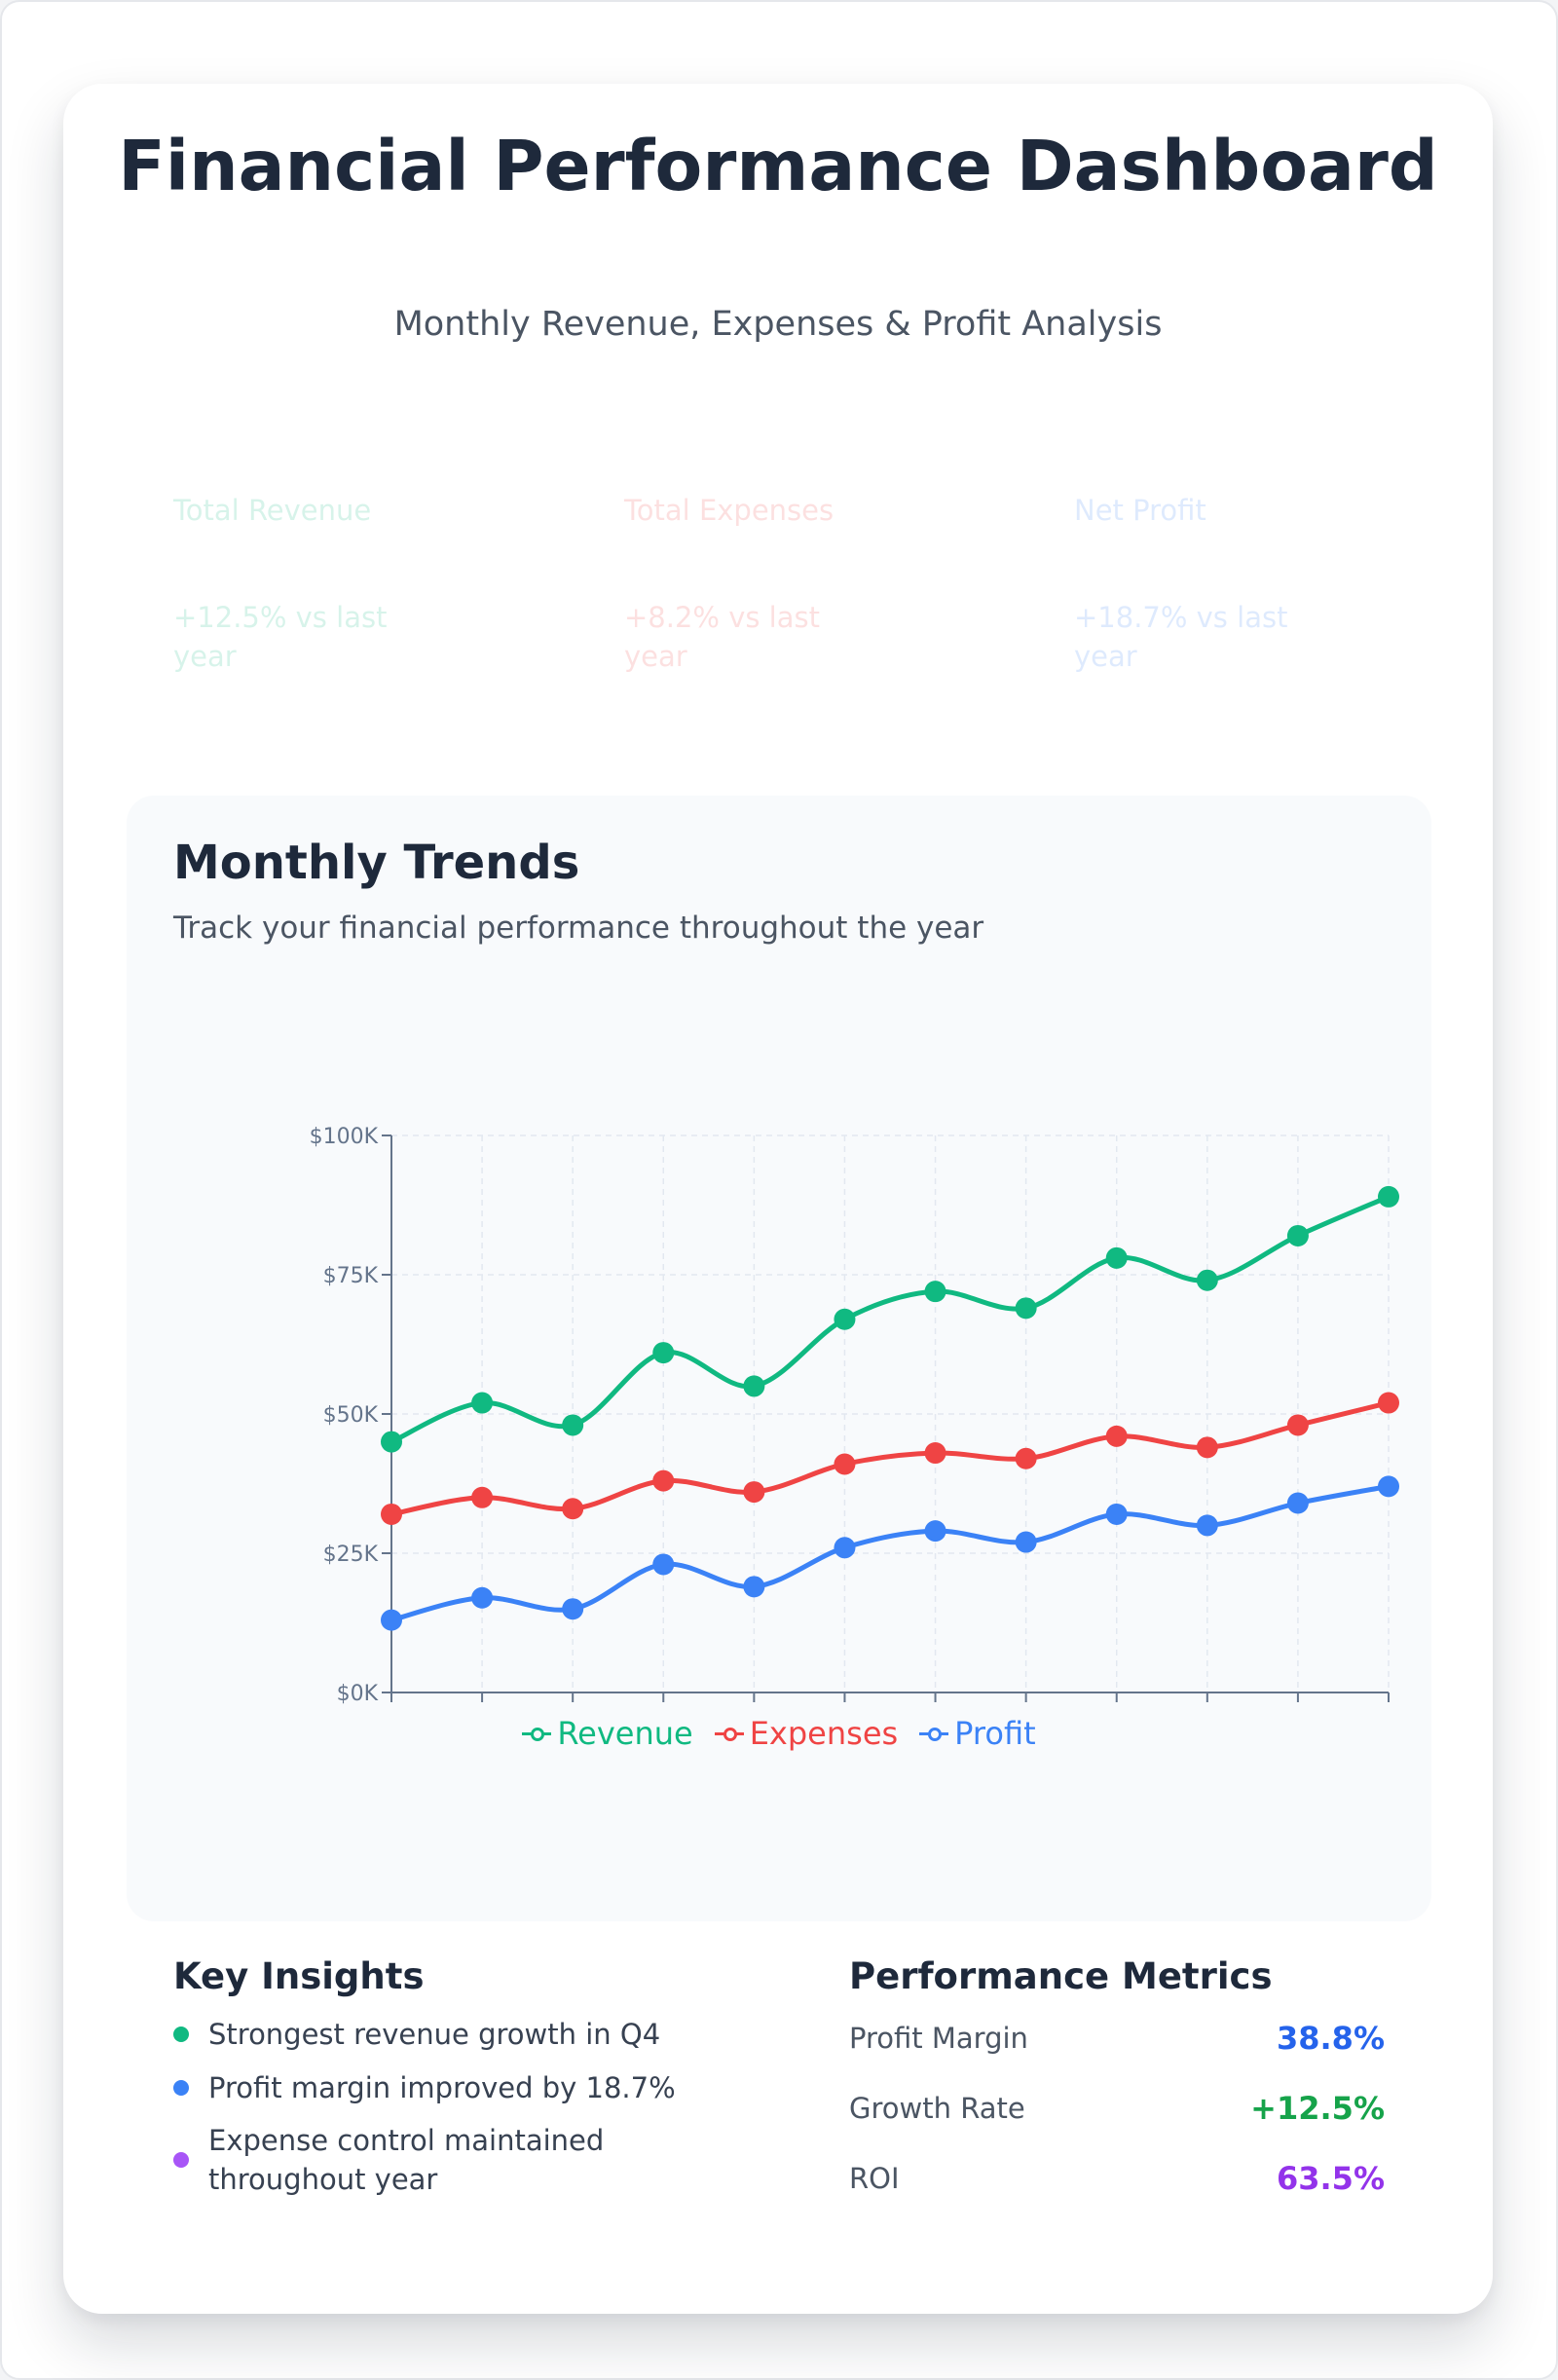  What do you see at coordinates (1317, 2108) in the screenshot?
I see `metric-value: +12.5%` at bounding box center [1317, 2108].